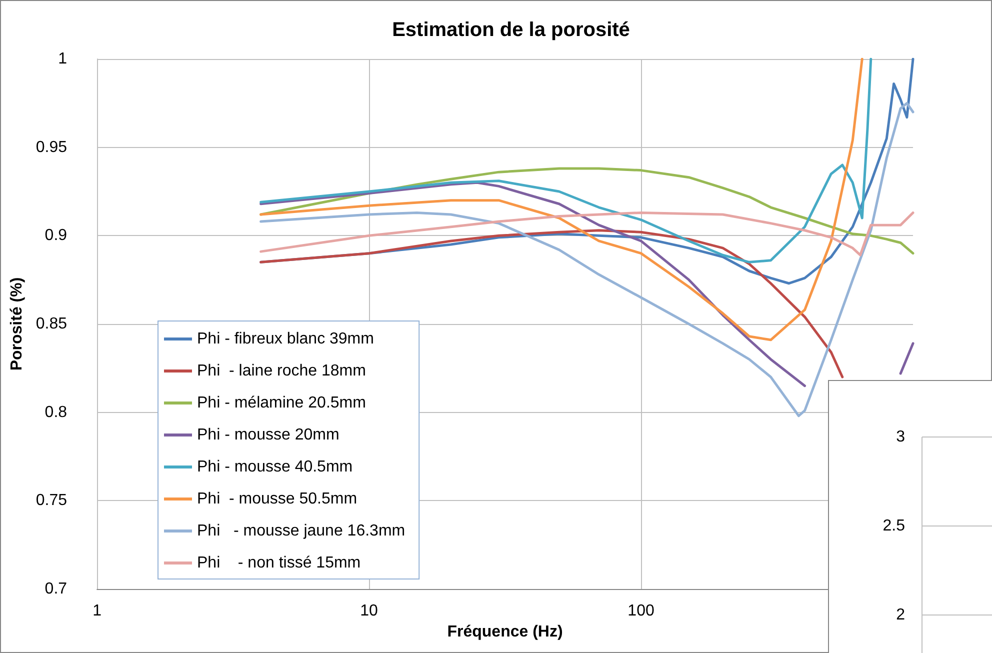  What do you see at coordinates (52, 147) in the screenshot?
I see `y-tick-label: 0.95` at bounding box center [52, 147].